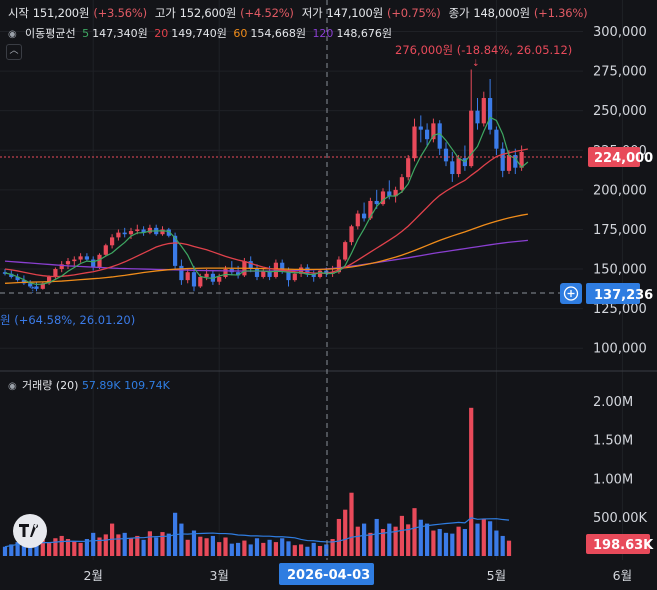 This screenshot has height=590, width=657. I want to click on price-tick-label: 300,000, so click(620, 32).